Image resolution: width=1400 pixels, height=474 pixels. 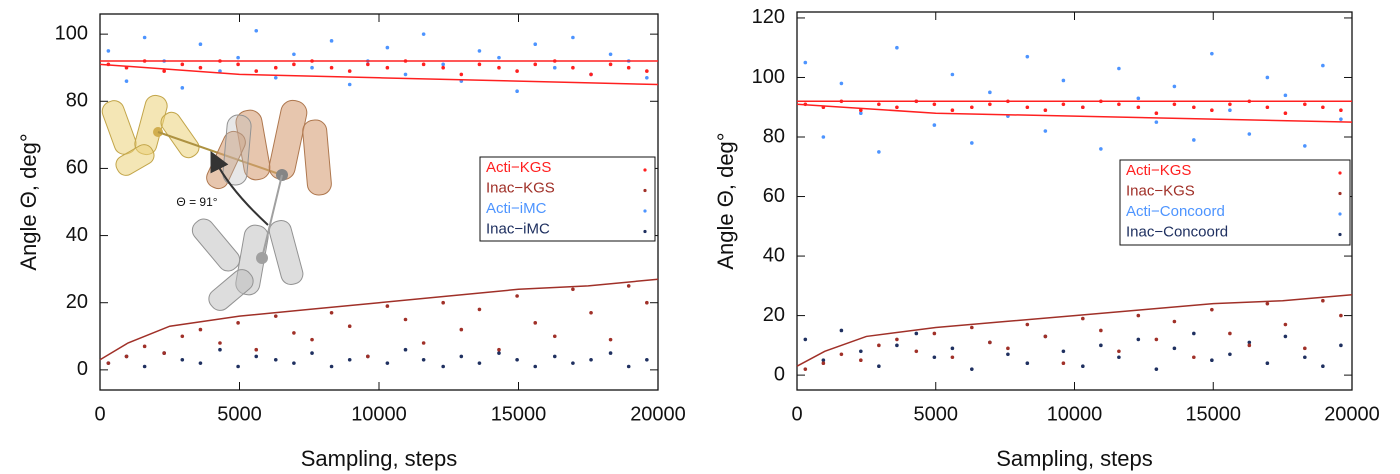 What do you see at coordinates (774, 255) in the screenshot?
I see `y-tick-label: 40` at bounding box center [774, 255].